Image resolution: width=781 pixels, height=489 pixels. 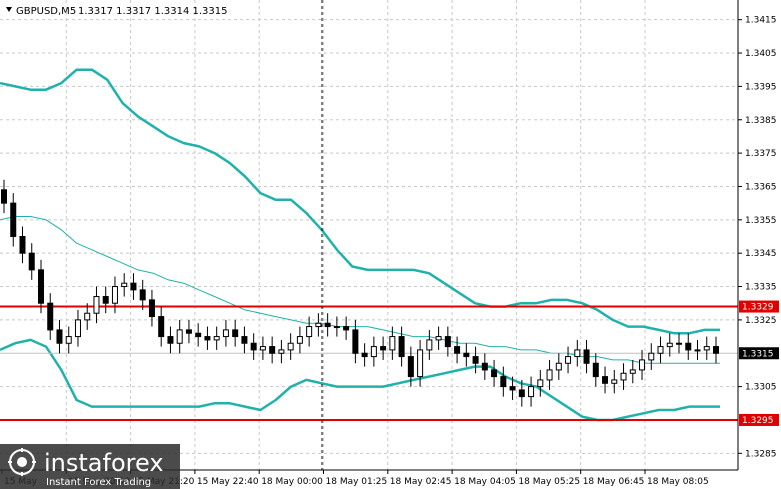 What do you see at coordinates (292, 482) in the screenshot?
I see `x-tick-label: 18 May 00:00` at bounding box center [292, 482].